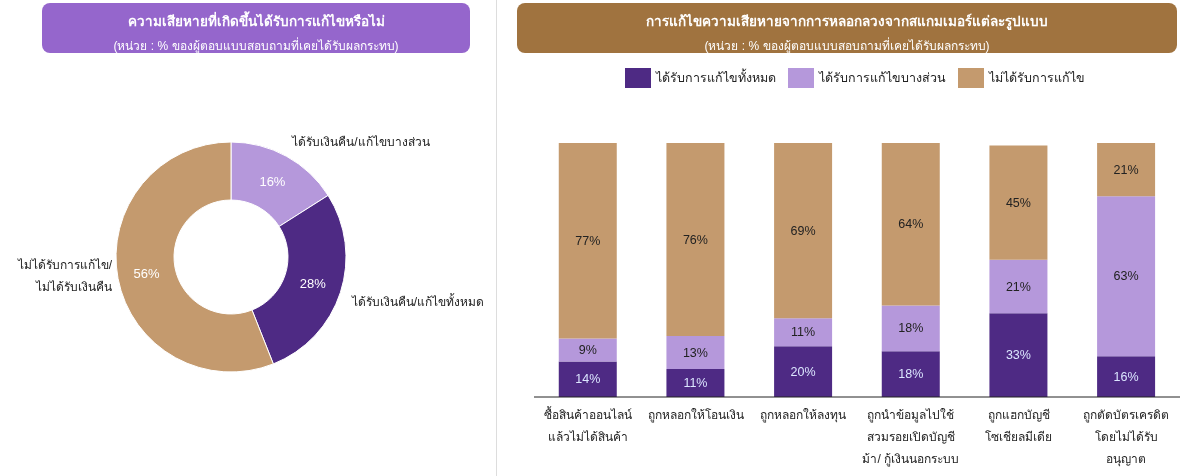 The height and width of the screenshot is (476, 1193). What do you see at coordinates (882, 78) in the screenshot?
I see `legend-label: ได้รับการแก้ไขบางส่วน` at bounding box center [882, 78].